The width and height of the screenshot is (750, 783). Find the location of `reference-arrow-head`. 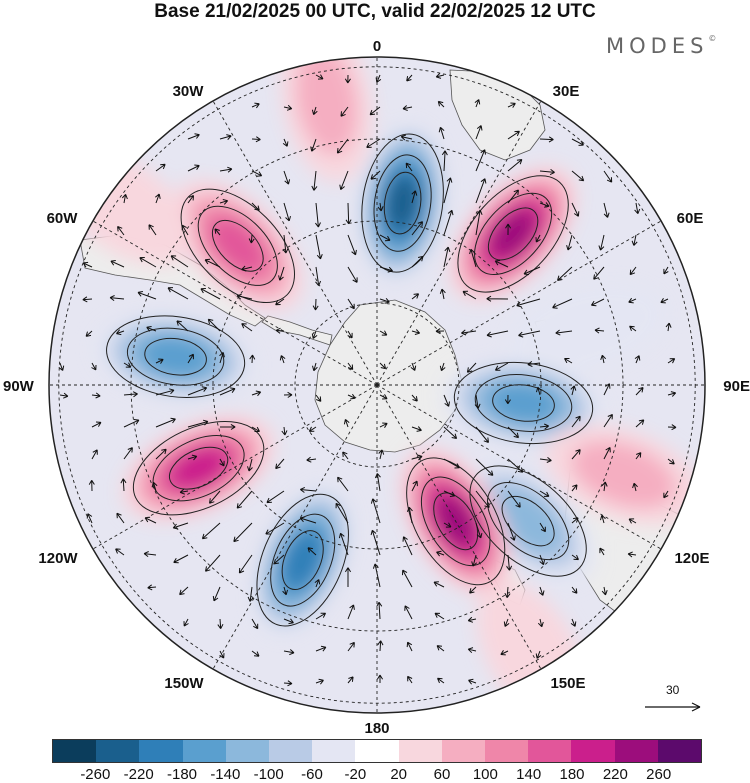

reference-arrow-head is located at coordinates (696, 707).